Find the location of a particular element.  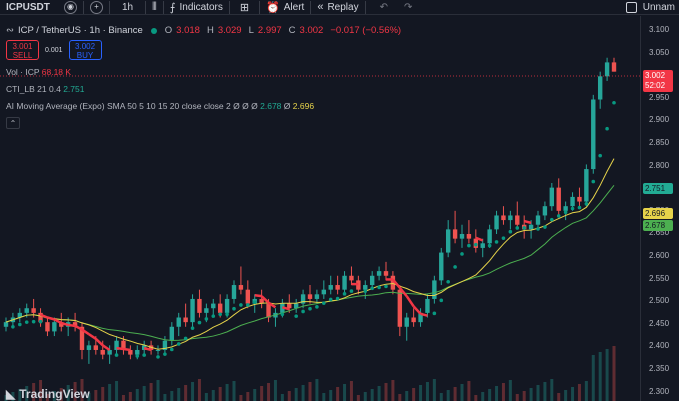

buy-button: 3.002 BUY is located at coordinates (85, 50).